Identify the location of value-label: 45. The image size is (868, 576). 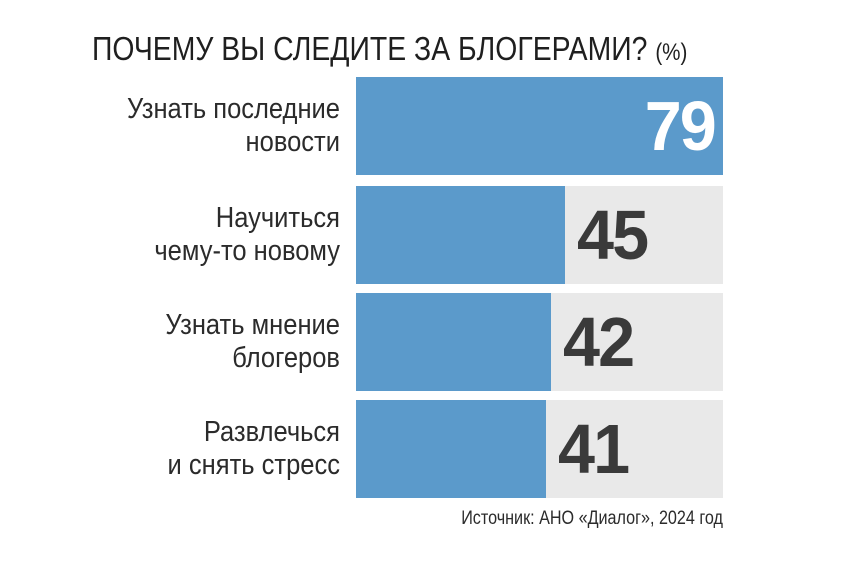
(613, 235).